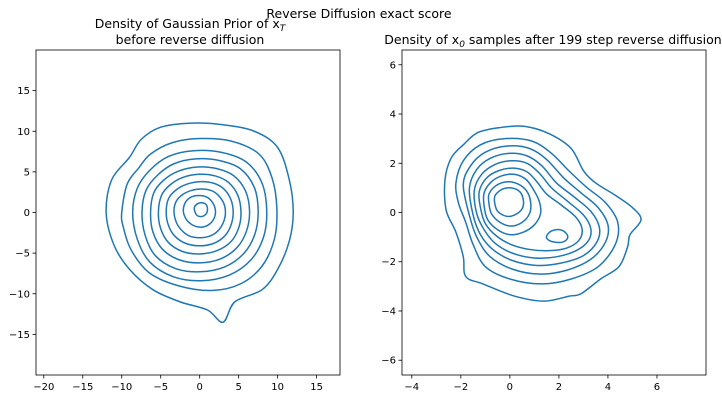 The image size is (722, 400). I want to click on left-y-tick-label: 10, so click(23, 132).